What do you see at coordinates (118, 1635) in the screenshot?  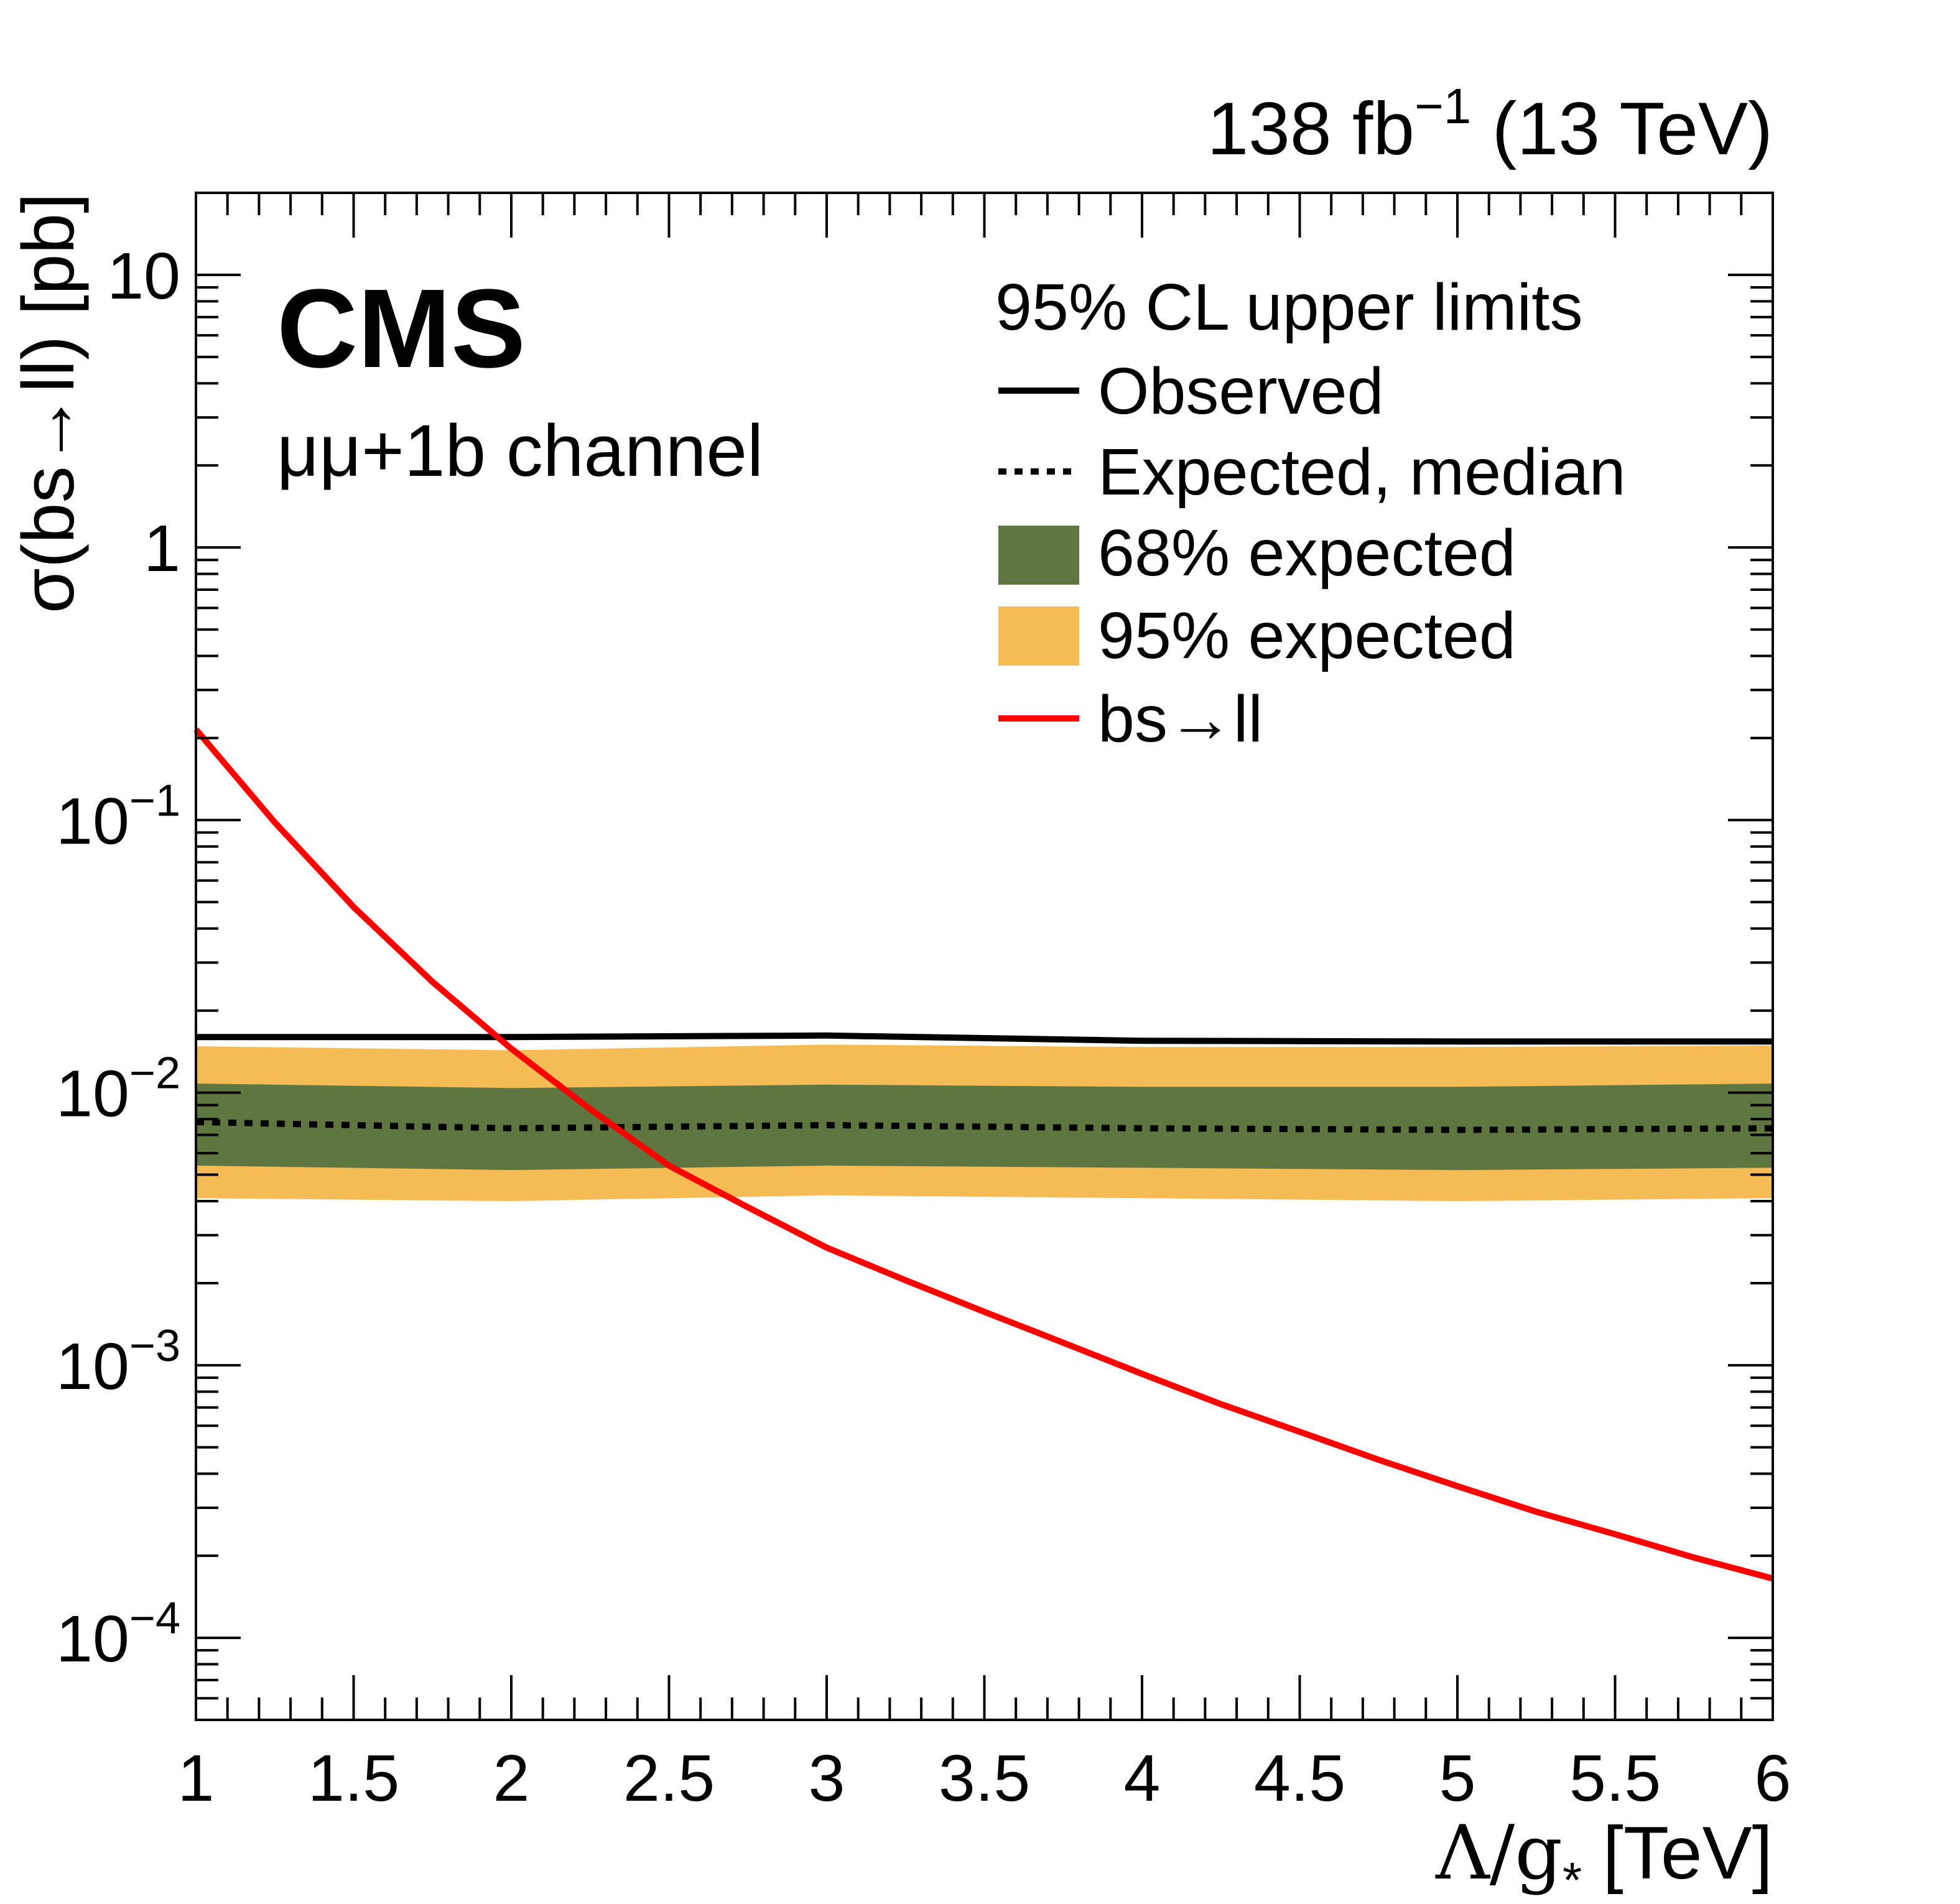 I see `y-tick-label: 10⁻⁴` at bounding box center [118, 1635].